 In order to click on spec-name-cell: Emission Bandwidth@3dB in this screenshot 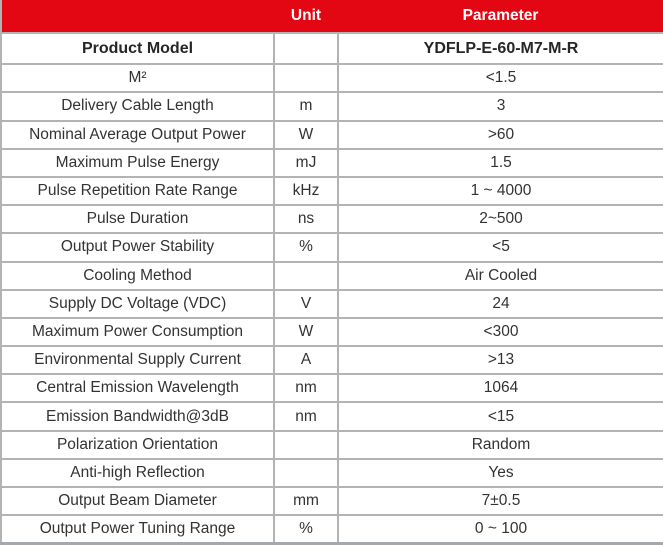, I will do `click(137, 416)`.